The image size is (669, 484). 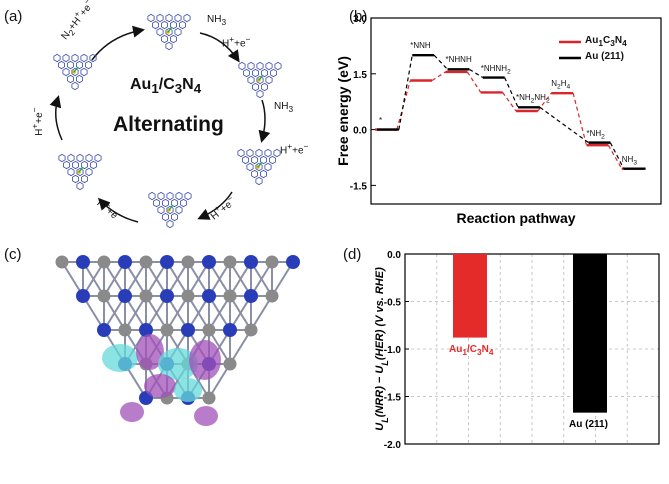 I want to click on charge-density-structure, so click(x=177, y=340).